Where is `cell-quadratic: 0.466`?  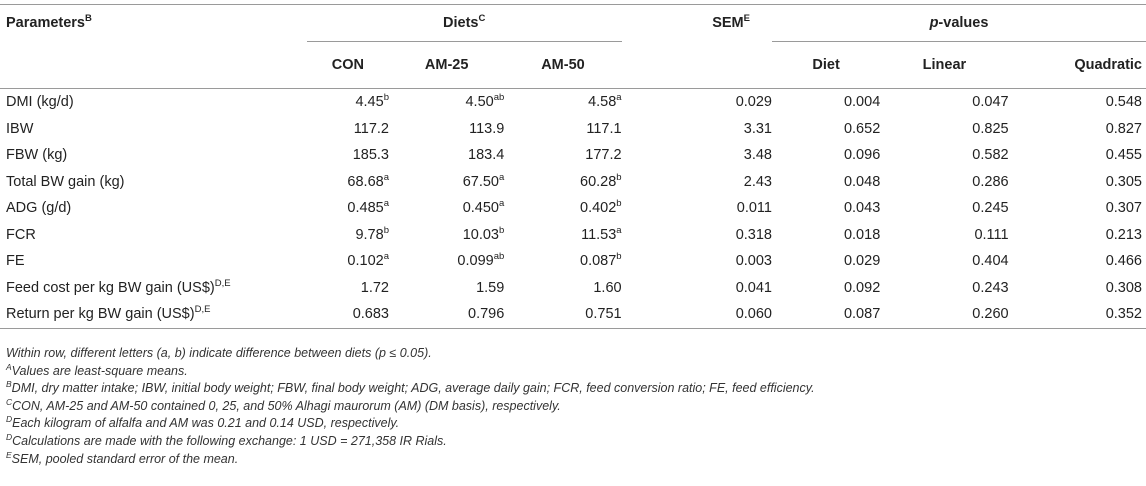 cell-quadratic: 0.466 is located at coordinates (1123, 261).